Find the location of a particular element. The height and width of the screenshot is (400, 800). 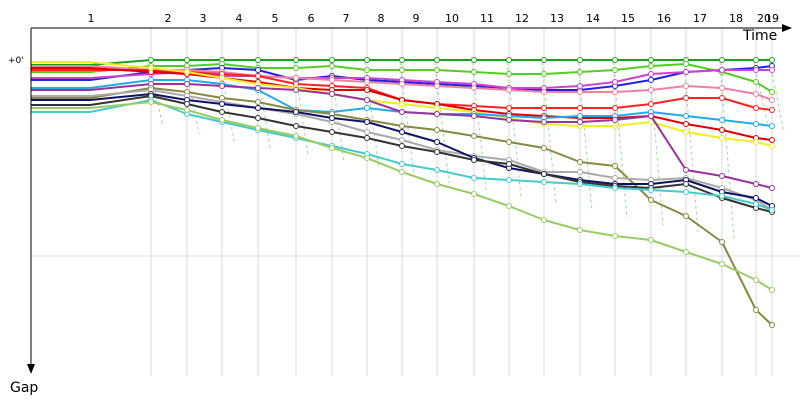

y-tick-zero: +0' is located at coordinates (16, 61).